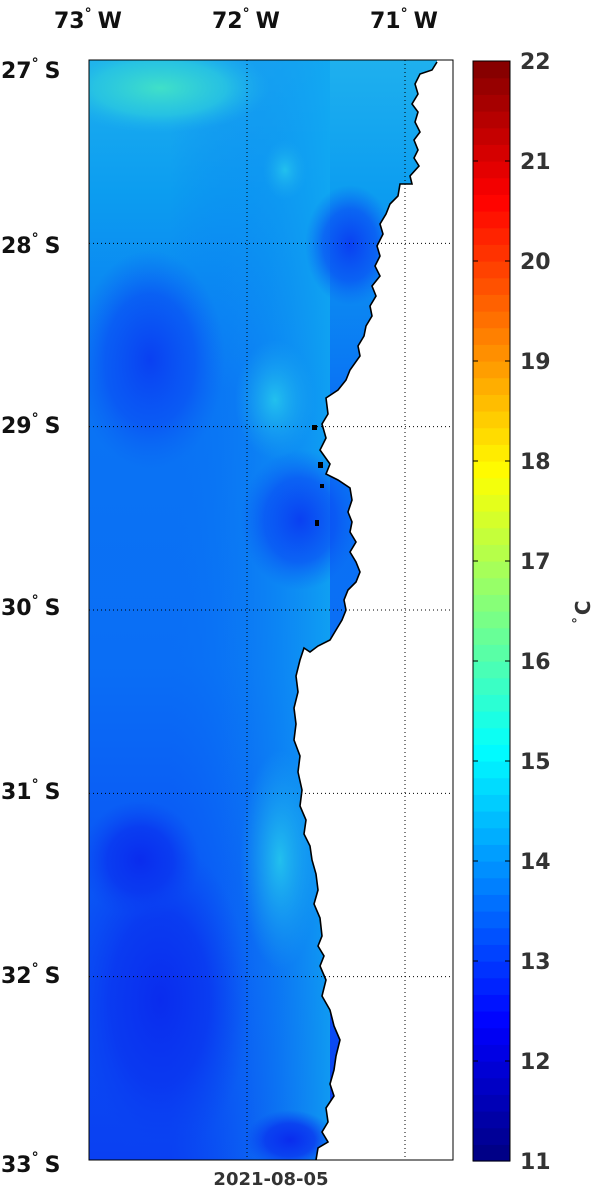 The height and width of the screenshot is (1188, 593). Describe the element at coordinates (270, 1178) in the screenshot. I see `date-label: 2021-08-05` at that location.